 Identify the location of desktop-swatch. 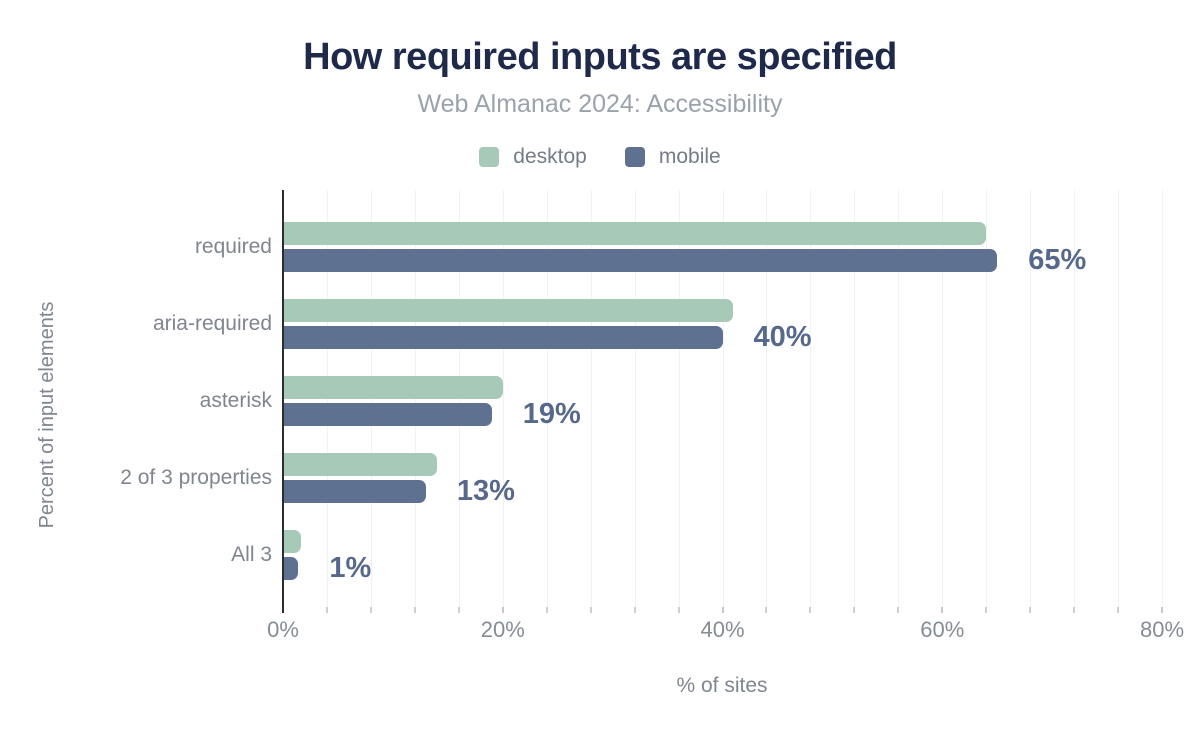
(489, 157).